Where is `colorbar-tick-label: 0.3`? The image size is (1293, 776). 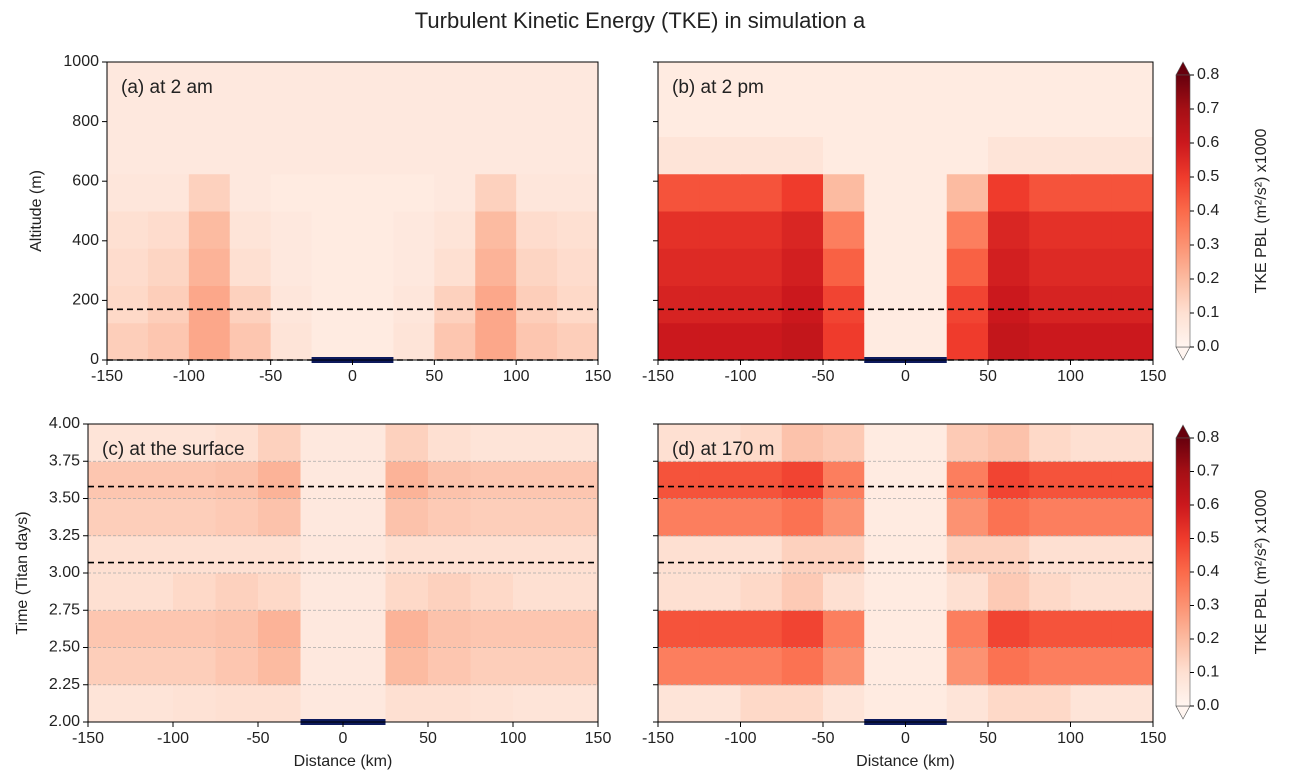 colorbar-tick-label: 0.3 is located at coordinates (1208, 605).